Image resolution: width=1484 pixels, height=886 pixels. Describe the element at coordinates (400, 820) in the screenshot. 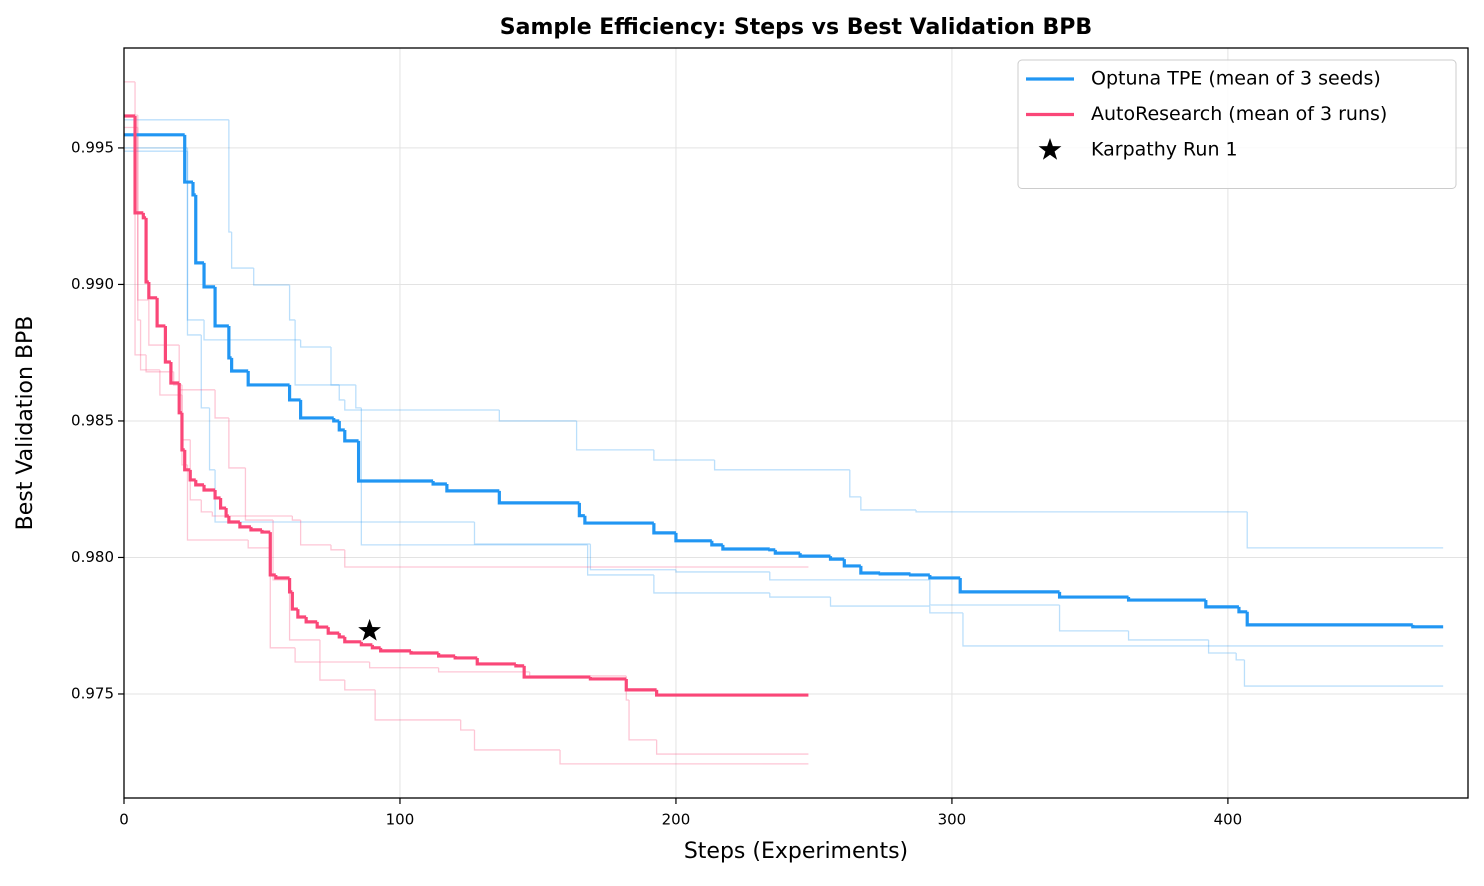

I see `x-tick-label: 100` at that location.